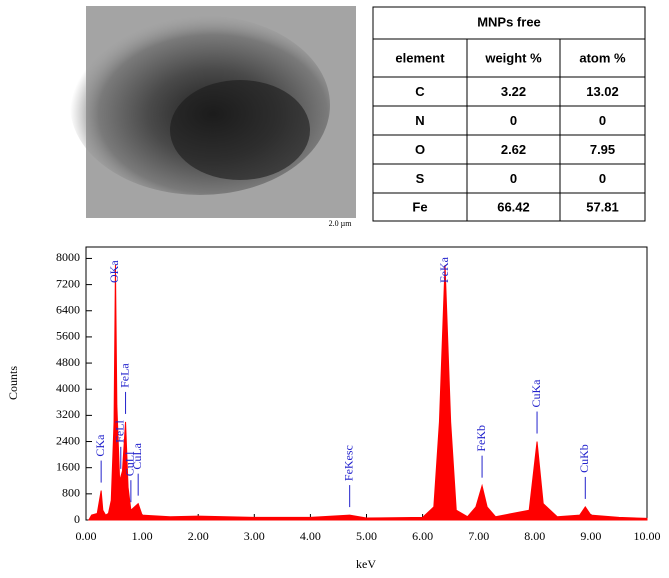  I want to click on y-tick-label: 3200, so click(68, 414).